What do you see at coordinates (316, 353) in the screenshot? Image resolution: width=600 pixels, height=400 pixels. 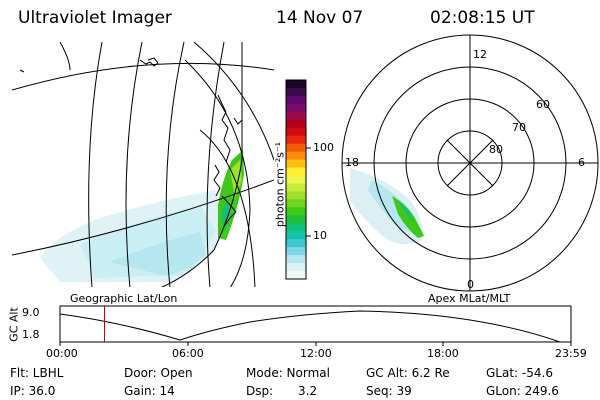 I see `orbit-xtick-1200: 12:00` at bounding box center [316, 353].